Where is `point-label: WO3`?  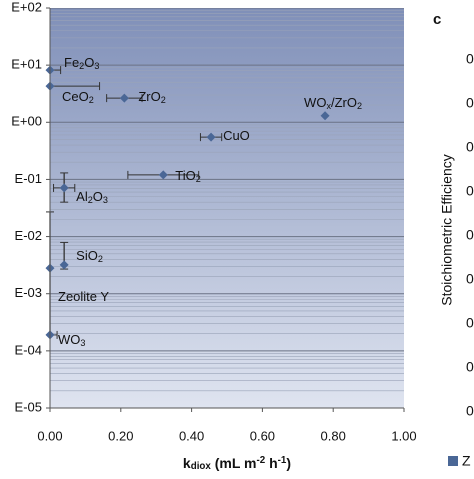
point-label: WO3 is located at coordinates (71, 339).